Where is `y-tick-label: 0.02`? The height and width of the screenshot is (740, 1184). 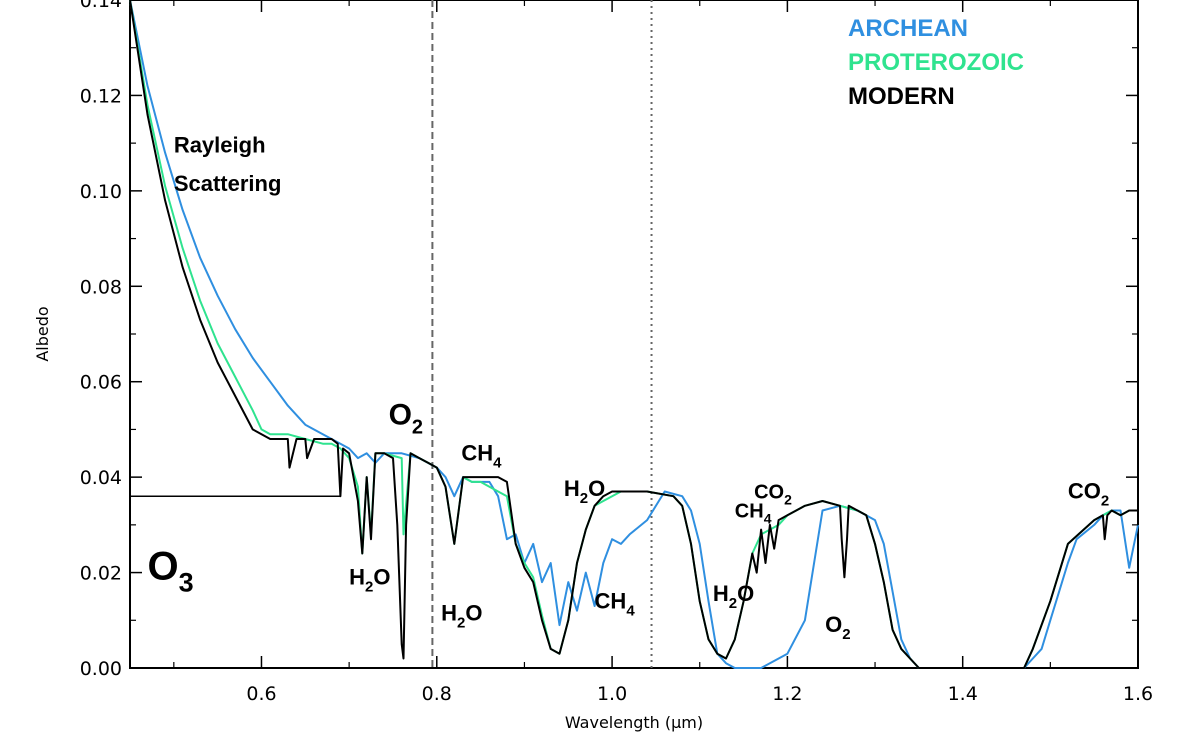
y-tick-label: 0.02 is located at coordinates (101, 574).